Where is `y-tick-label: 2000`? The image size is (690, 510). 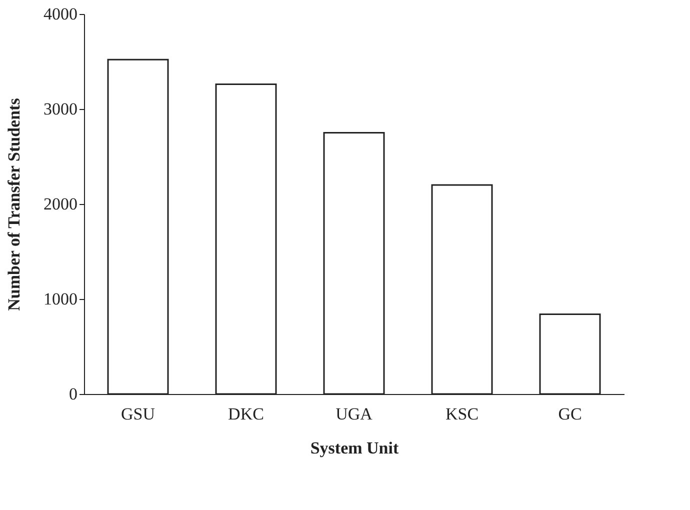 y-tick-label: 2000 is located at coordinates (61, 204).